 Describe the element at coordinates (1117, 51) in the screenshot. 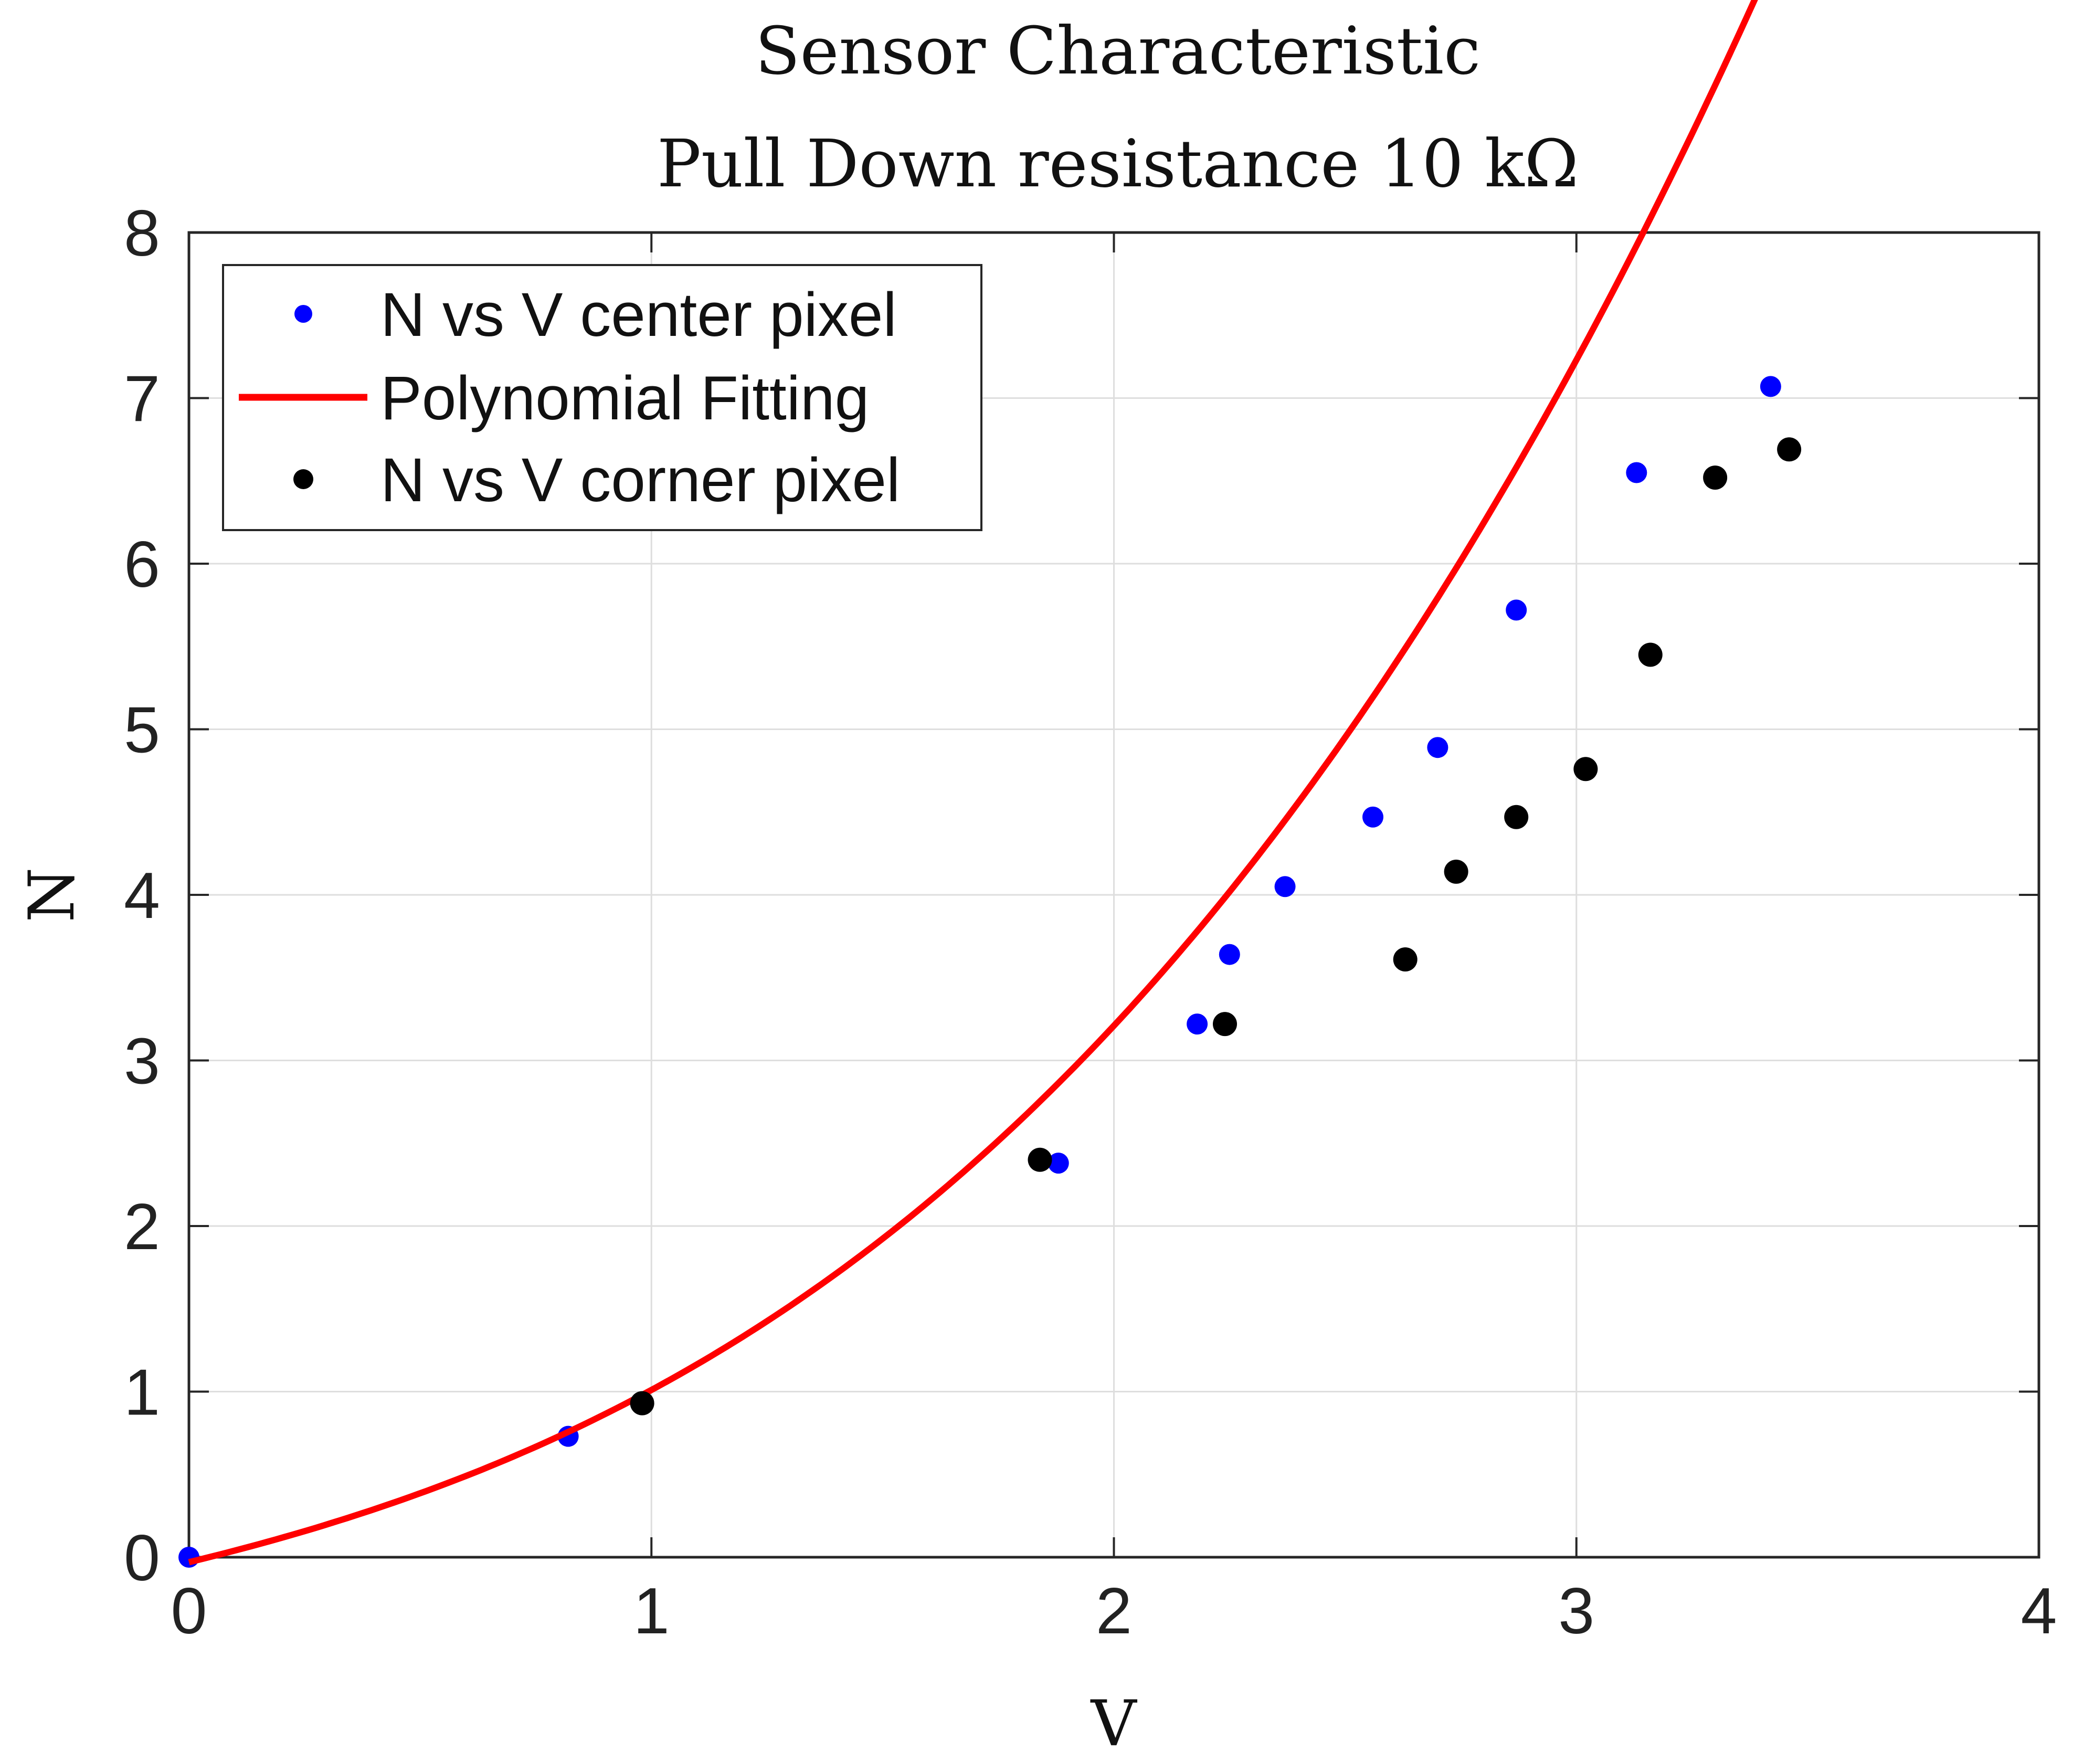

I see `chart-title: Sensor Characteristic` at that location.